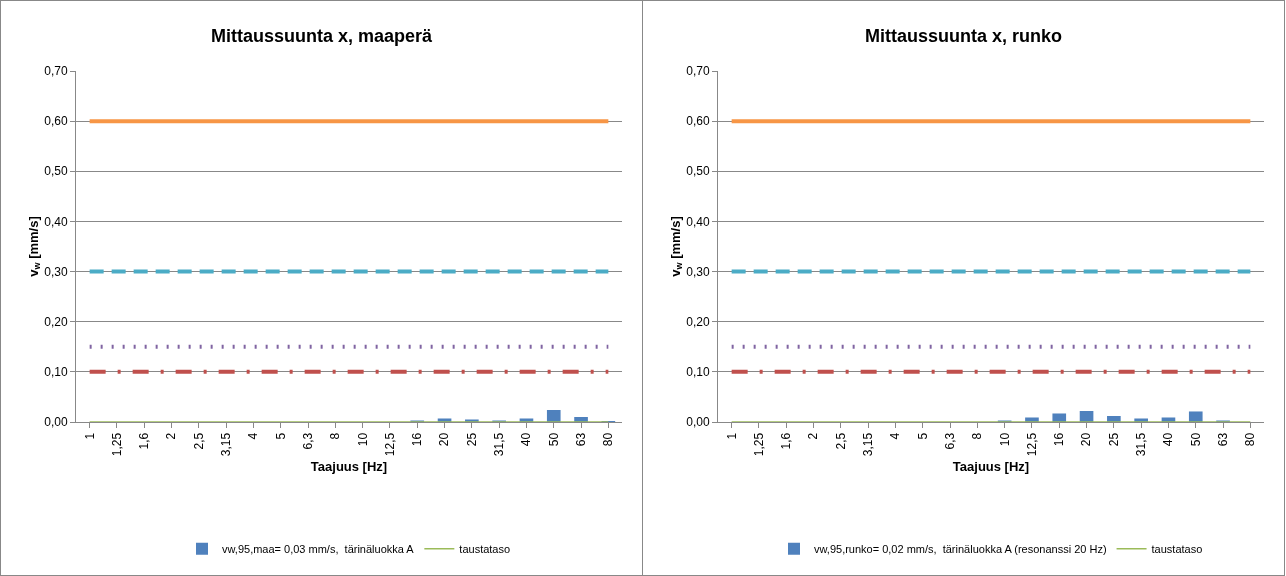 The height and width of the screenshot is (576, 1286). What do you see at coordinates (322, 36) in the screenshot?
I see `chart-title: Mittaussuunta x, maaperä` at bounding box center [322, 36].